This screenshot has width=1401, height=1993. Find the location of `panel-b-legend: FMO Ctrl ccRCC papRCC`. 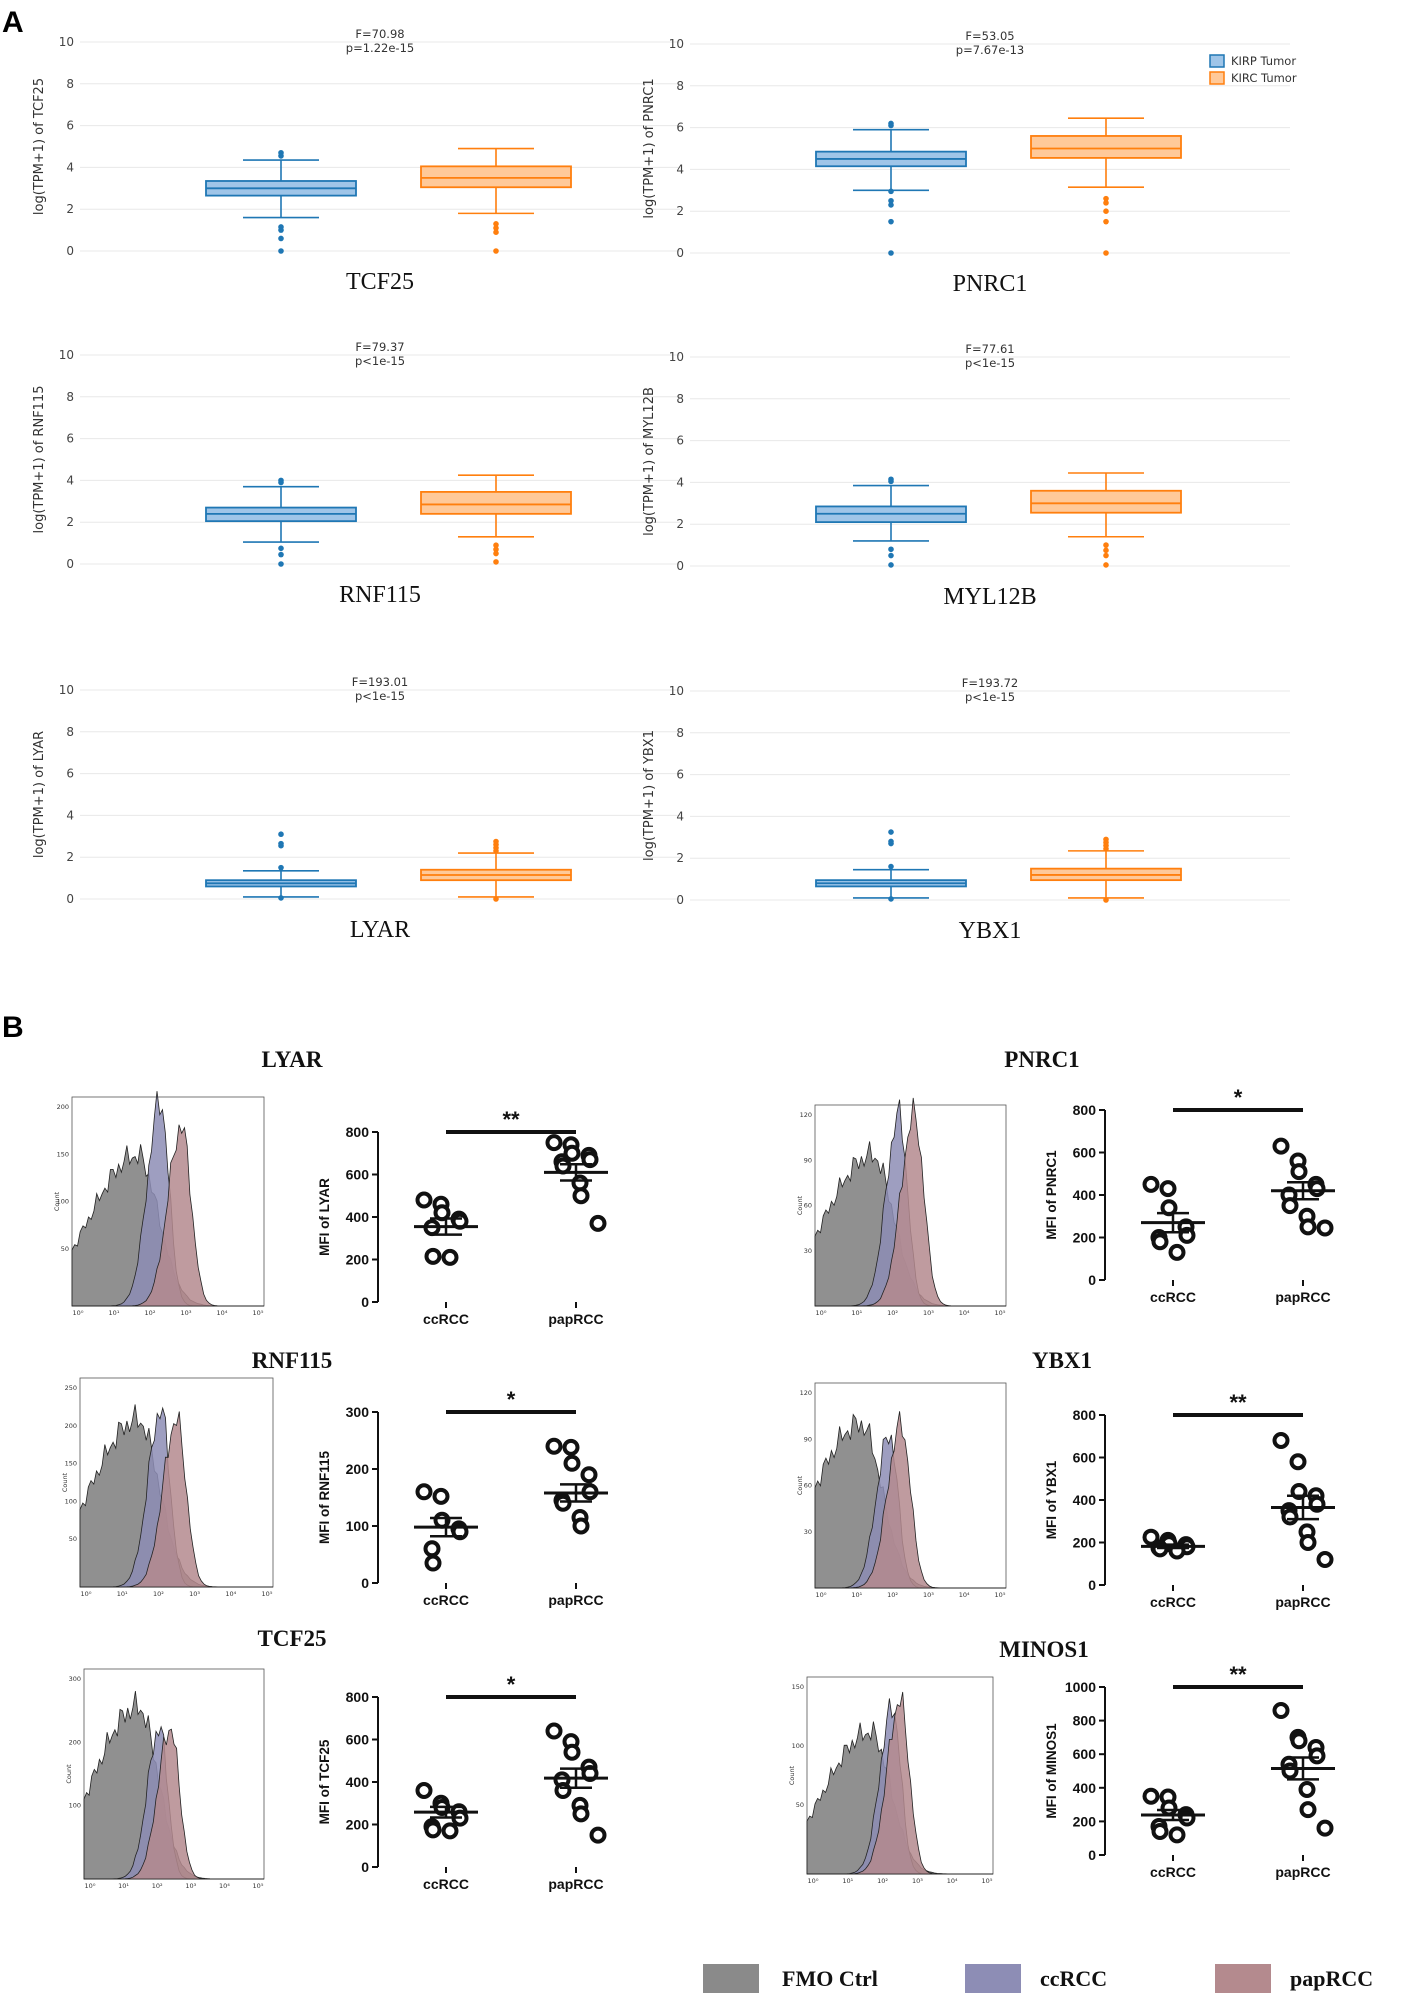

panel-b-legend: FMO Ctrl ccRCC papRCC is located at coordinates (1038, 1978).